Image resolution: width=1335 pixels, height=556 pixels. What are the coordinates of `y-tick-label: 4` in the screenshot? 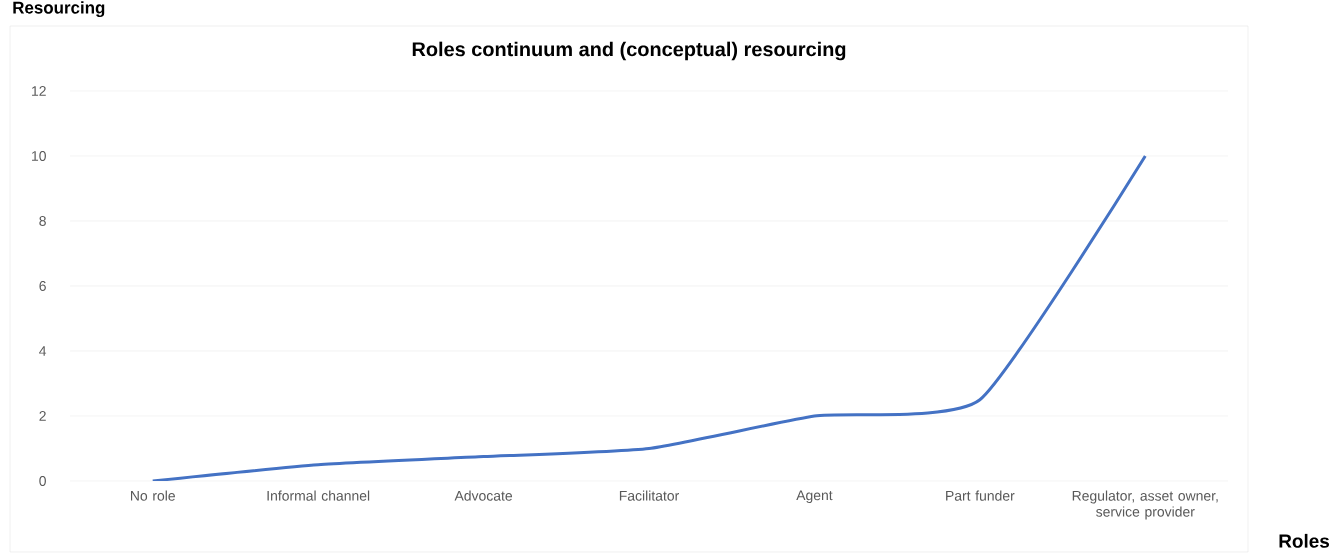 It's located at (43, 351).